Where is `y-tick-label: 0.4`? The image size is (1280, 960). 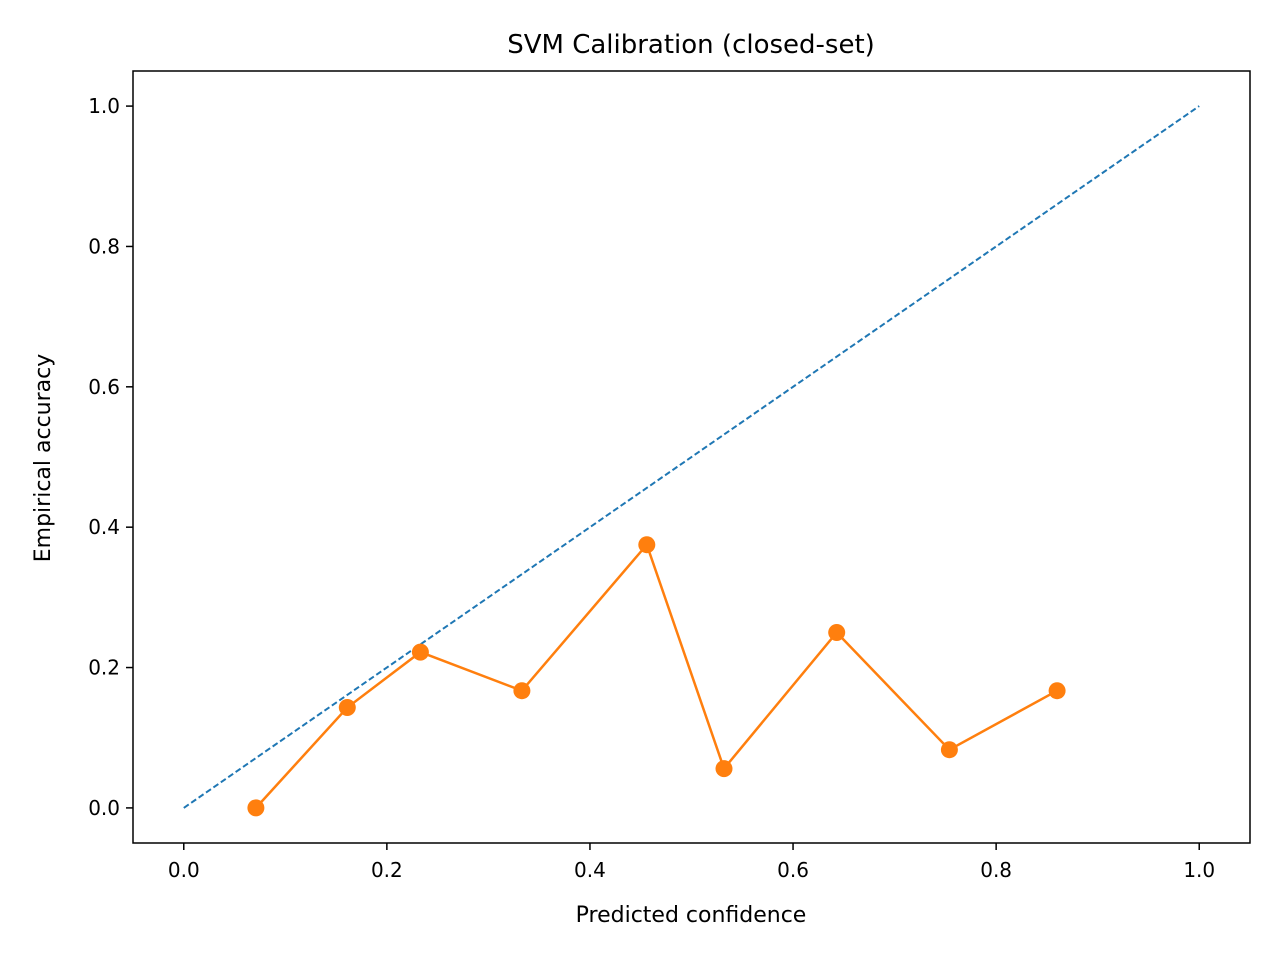
y-tick-label: 0.4 is located at coordinates (104, 527).